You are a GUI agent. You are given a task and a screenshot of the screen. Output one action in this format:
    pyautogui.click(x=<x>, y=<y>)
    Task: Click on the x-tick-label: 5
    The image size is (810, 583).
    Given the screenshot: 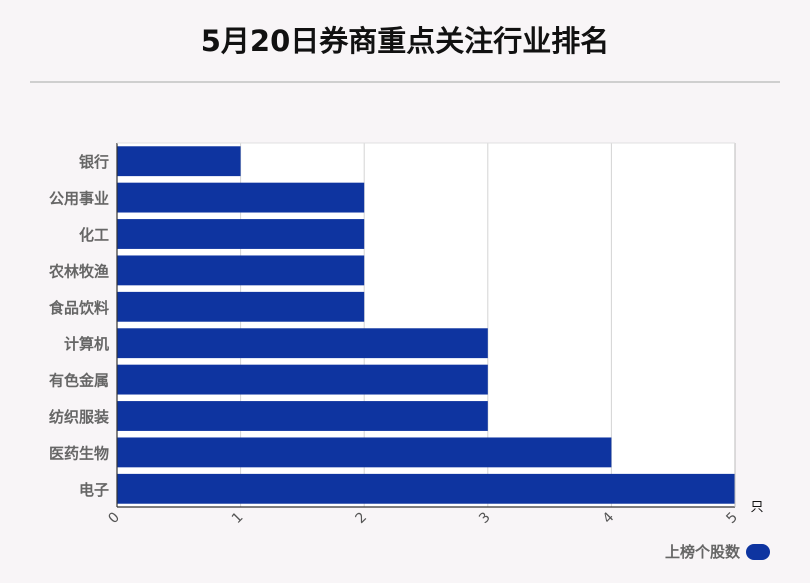 What is the action you would take?
    pyautogui.click(x=732, y=518)
    